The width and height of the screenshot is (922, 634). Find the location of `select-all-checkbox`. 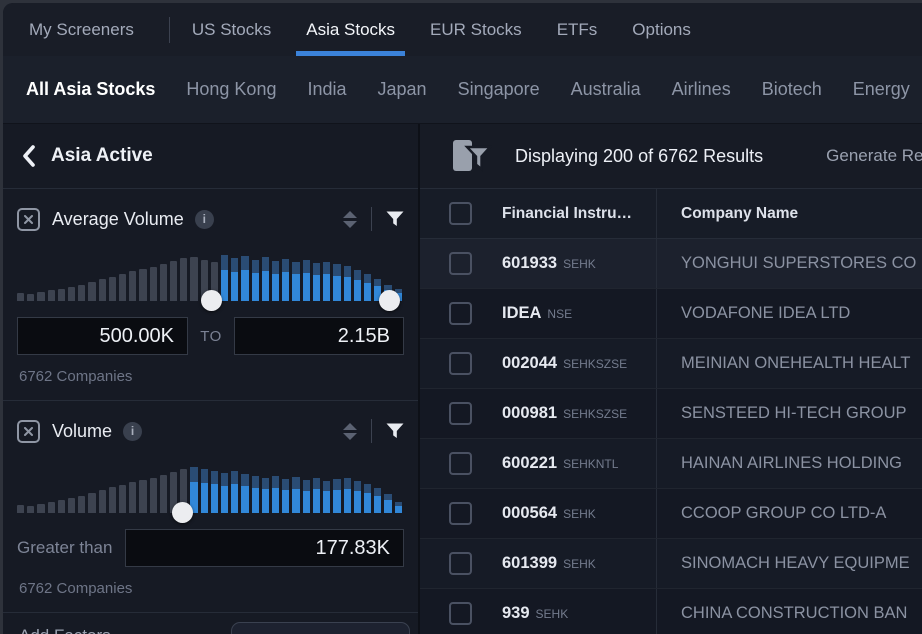

select-all-checkbox is located at coordinates (460, 213).